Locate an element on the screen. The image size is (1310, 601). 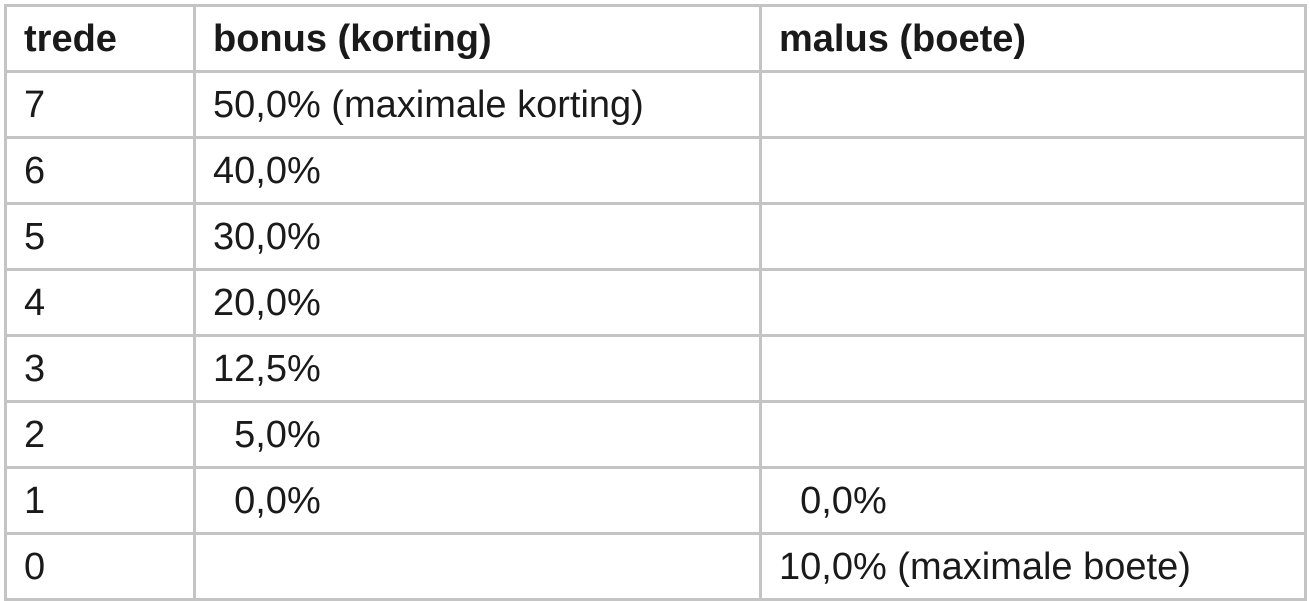
cell-trede: 5 is located at coordinates (100, 236).